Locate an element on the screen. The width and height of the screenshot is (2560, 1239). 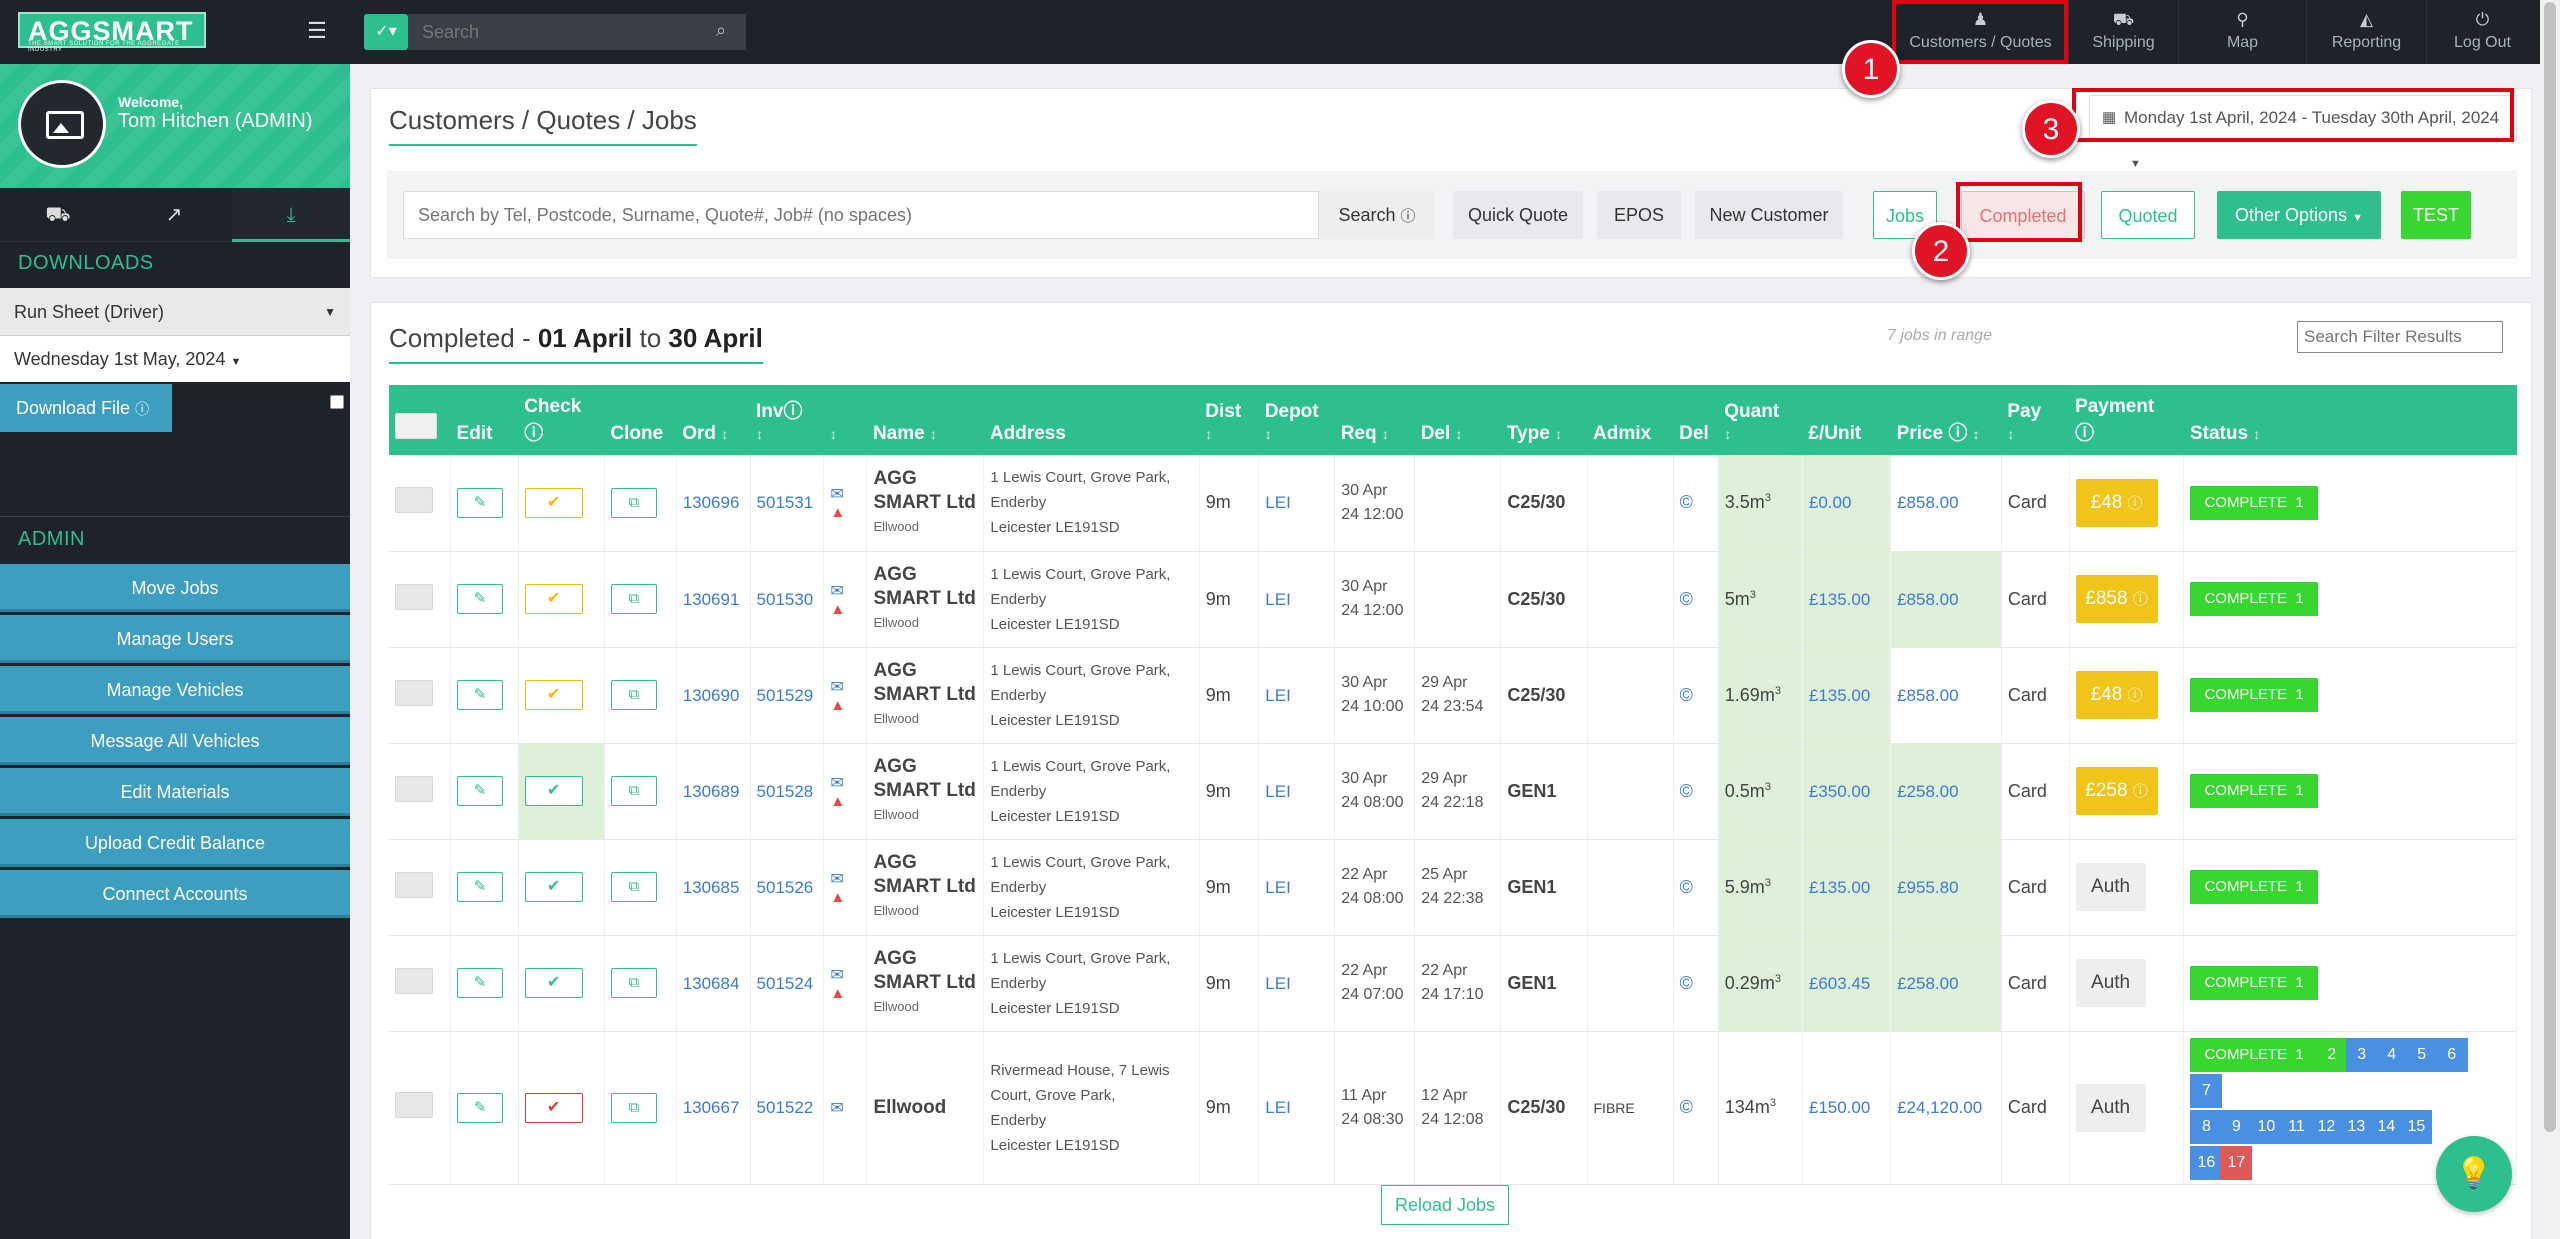
connect-accounts-button: Connect Accounts is located at coordinates (175, 894).